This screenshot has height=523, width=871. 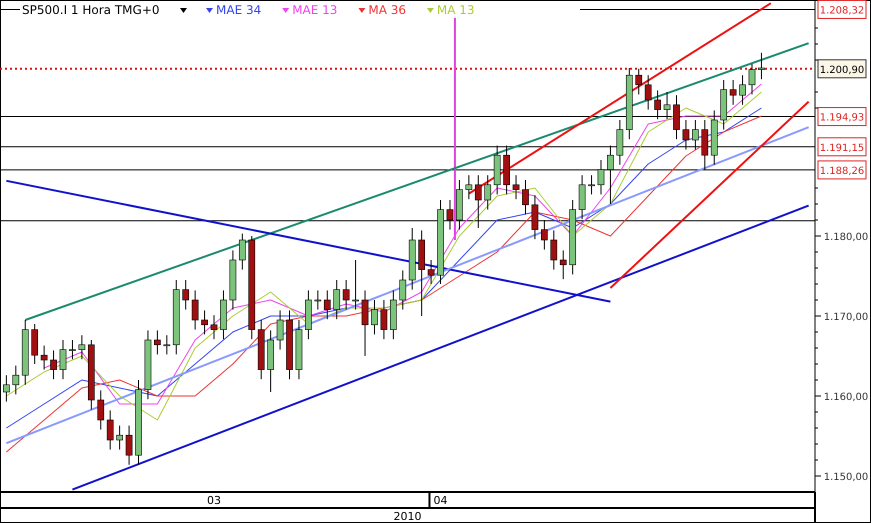 What do you see at coordinates (842, 118) in the screenshot?
I see `ref-line-label: 1.194,93` at bounding box center [842, 118].